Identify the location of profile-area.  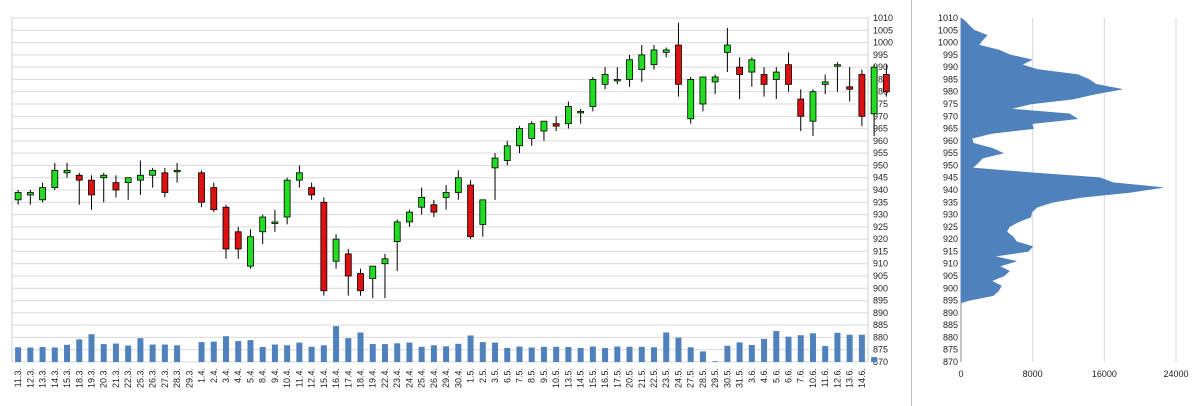
(1061, 160).